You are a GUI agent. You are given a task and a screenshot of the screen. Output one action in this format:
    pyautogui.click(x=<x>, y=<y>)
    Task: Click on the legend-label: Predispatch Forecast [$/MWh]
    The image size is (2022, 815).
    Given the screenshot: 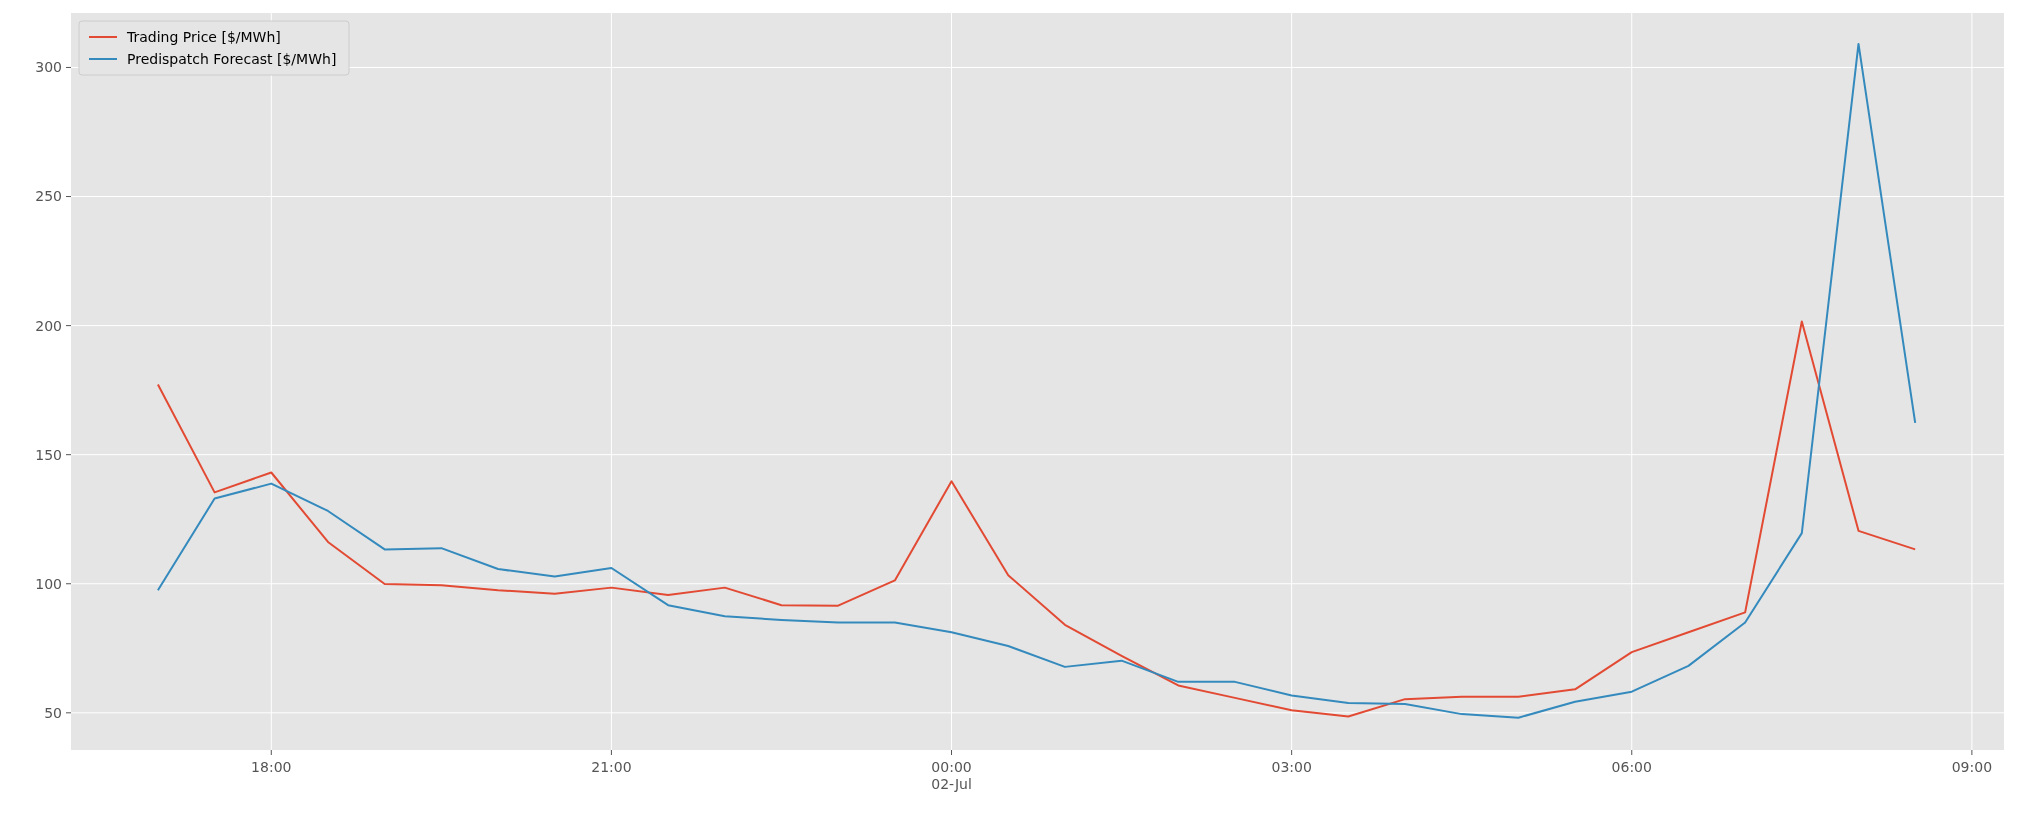 What is the action you would take?
    pyautogui.click(x=232, y=58)
    